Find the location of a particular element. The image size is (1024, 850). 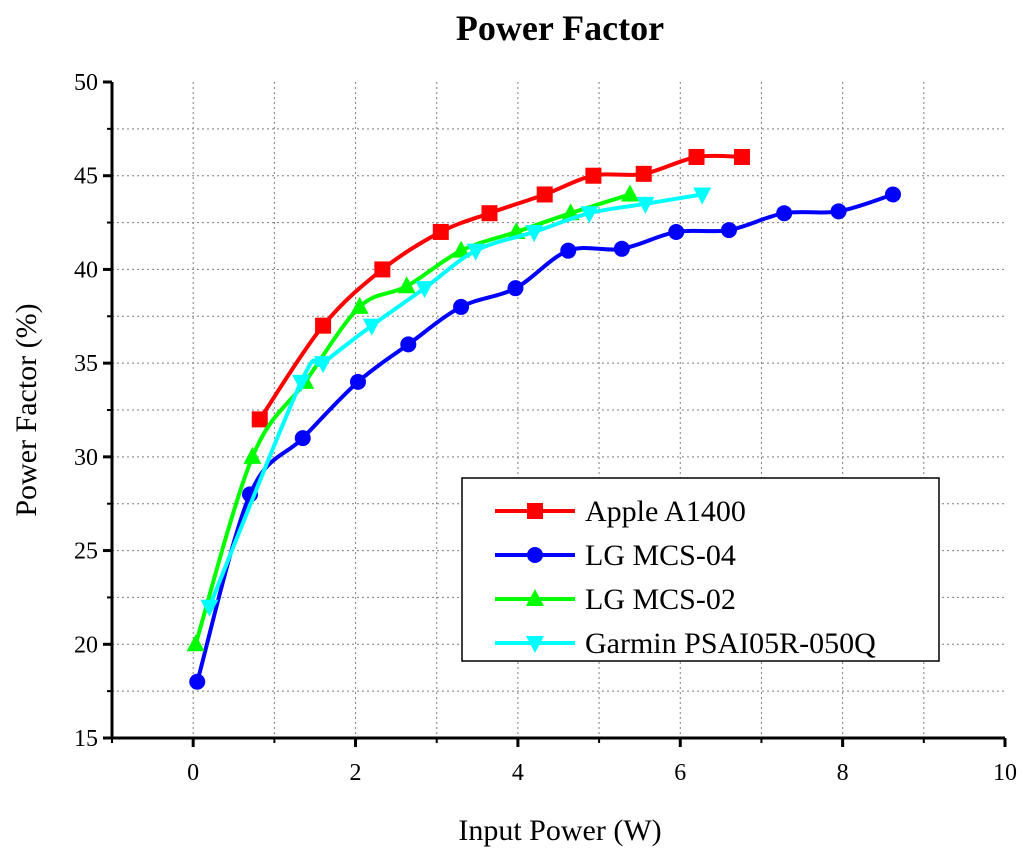

x-axis-label: Input Power (W) is located at coordinates (559, 830).